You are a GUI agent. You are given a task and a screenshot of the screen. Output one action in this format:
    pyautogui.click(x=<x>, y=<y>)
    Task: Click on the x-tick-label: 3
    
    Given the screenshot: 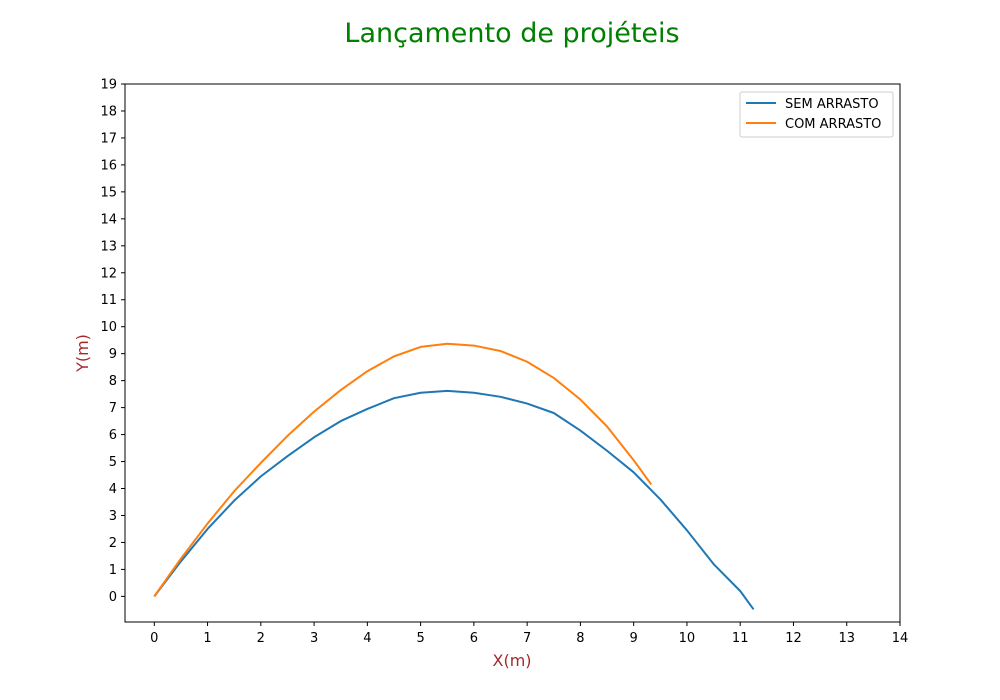 What is the action you would take?
    pyautogui.click(x=314, y=638)
    